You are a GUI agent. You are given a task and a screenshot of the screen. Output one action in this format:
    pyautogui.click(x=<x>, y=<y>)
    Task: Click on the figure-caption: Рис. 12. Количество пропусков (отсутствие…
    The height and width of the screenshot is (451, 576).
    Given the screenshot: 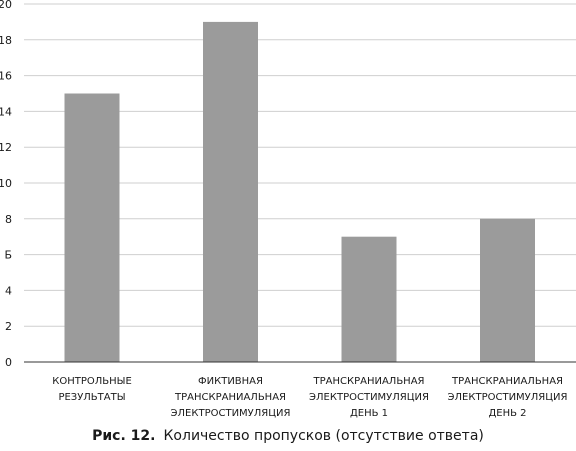 What is the action you would take?
    pyautogui.click(x=288, y=436)
    